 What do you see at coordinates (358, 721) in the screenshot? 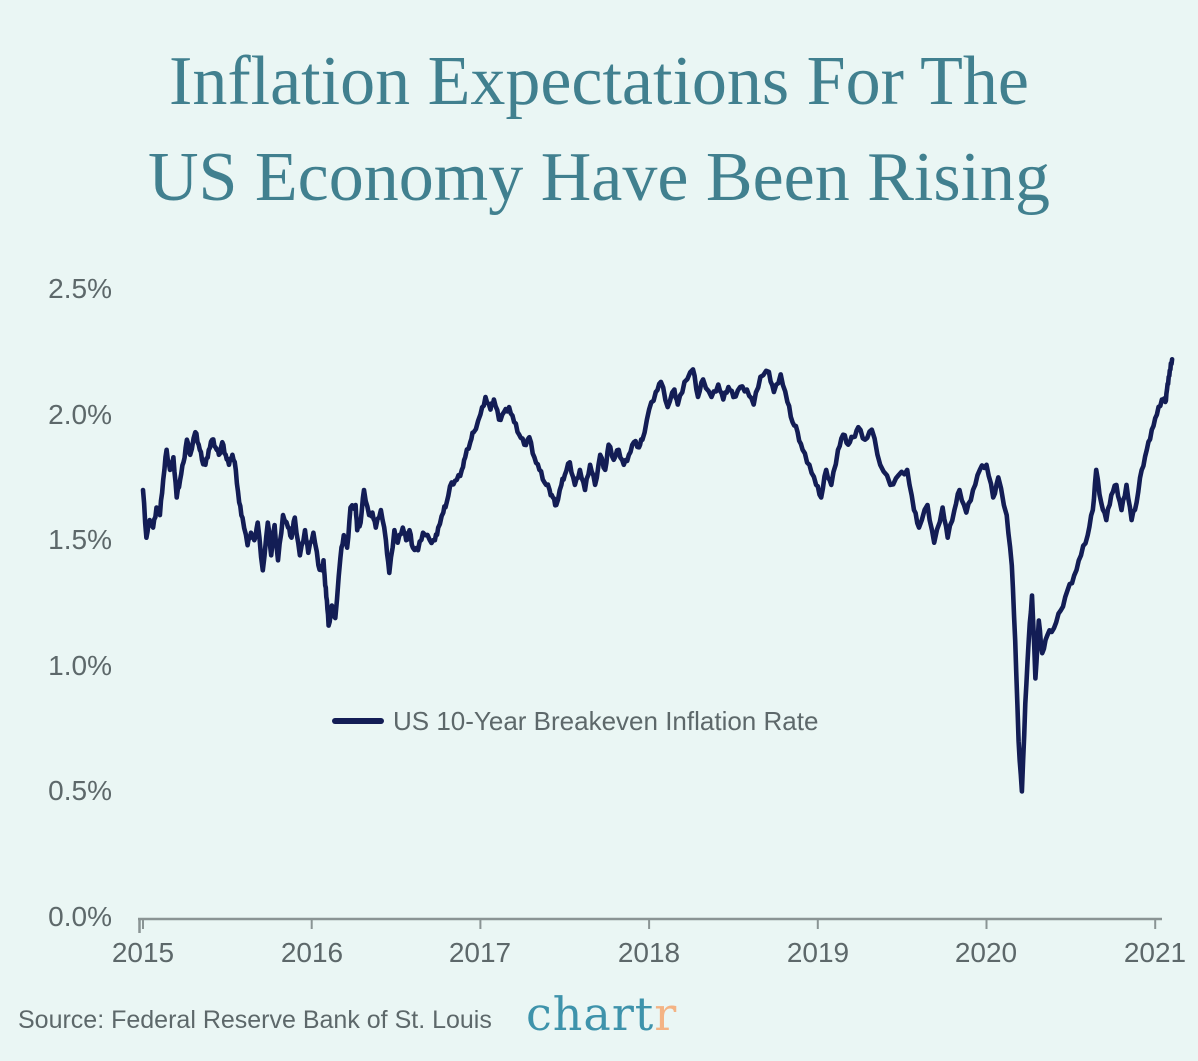
I see `legend-line-swatch` at bounding box center [358, 721].